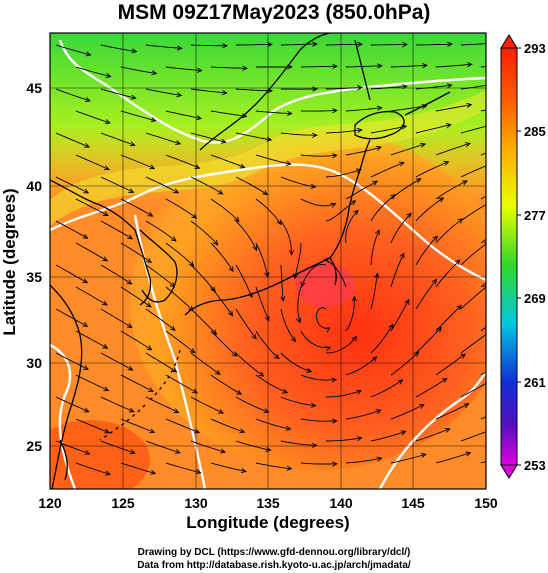 Image resolution: width=548 pixels, height=573 pixels. Describe the element at coordinates (341, 503) in the screenshot. I see `x-tick-140: 140` at that location.